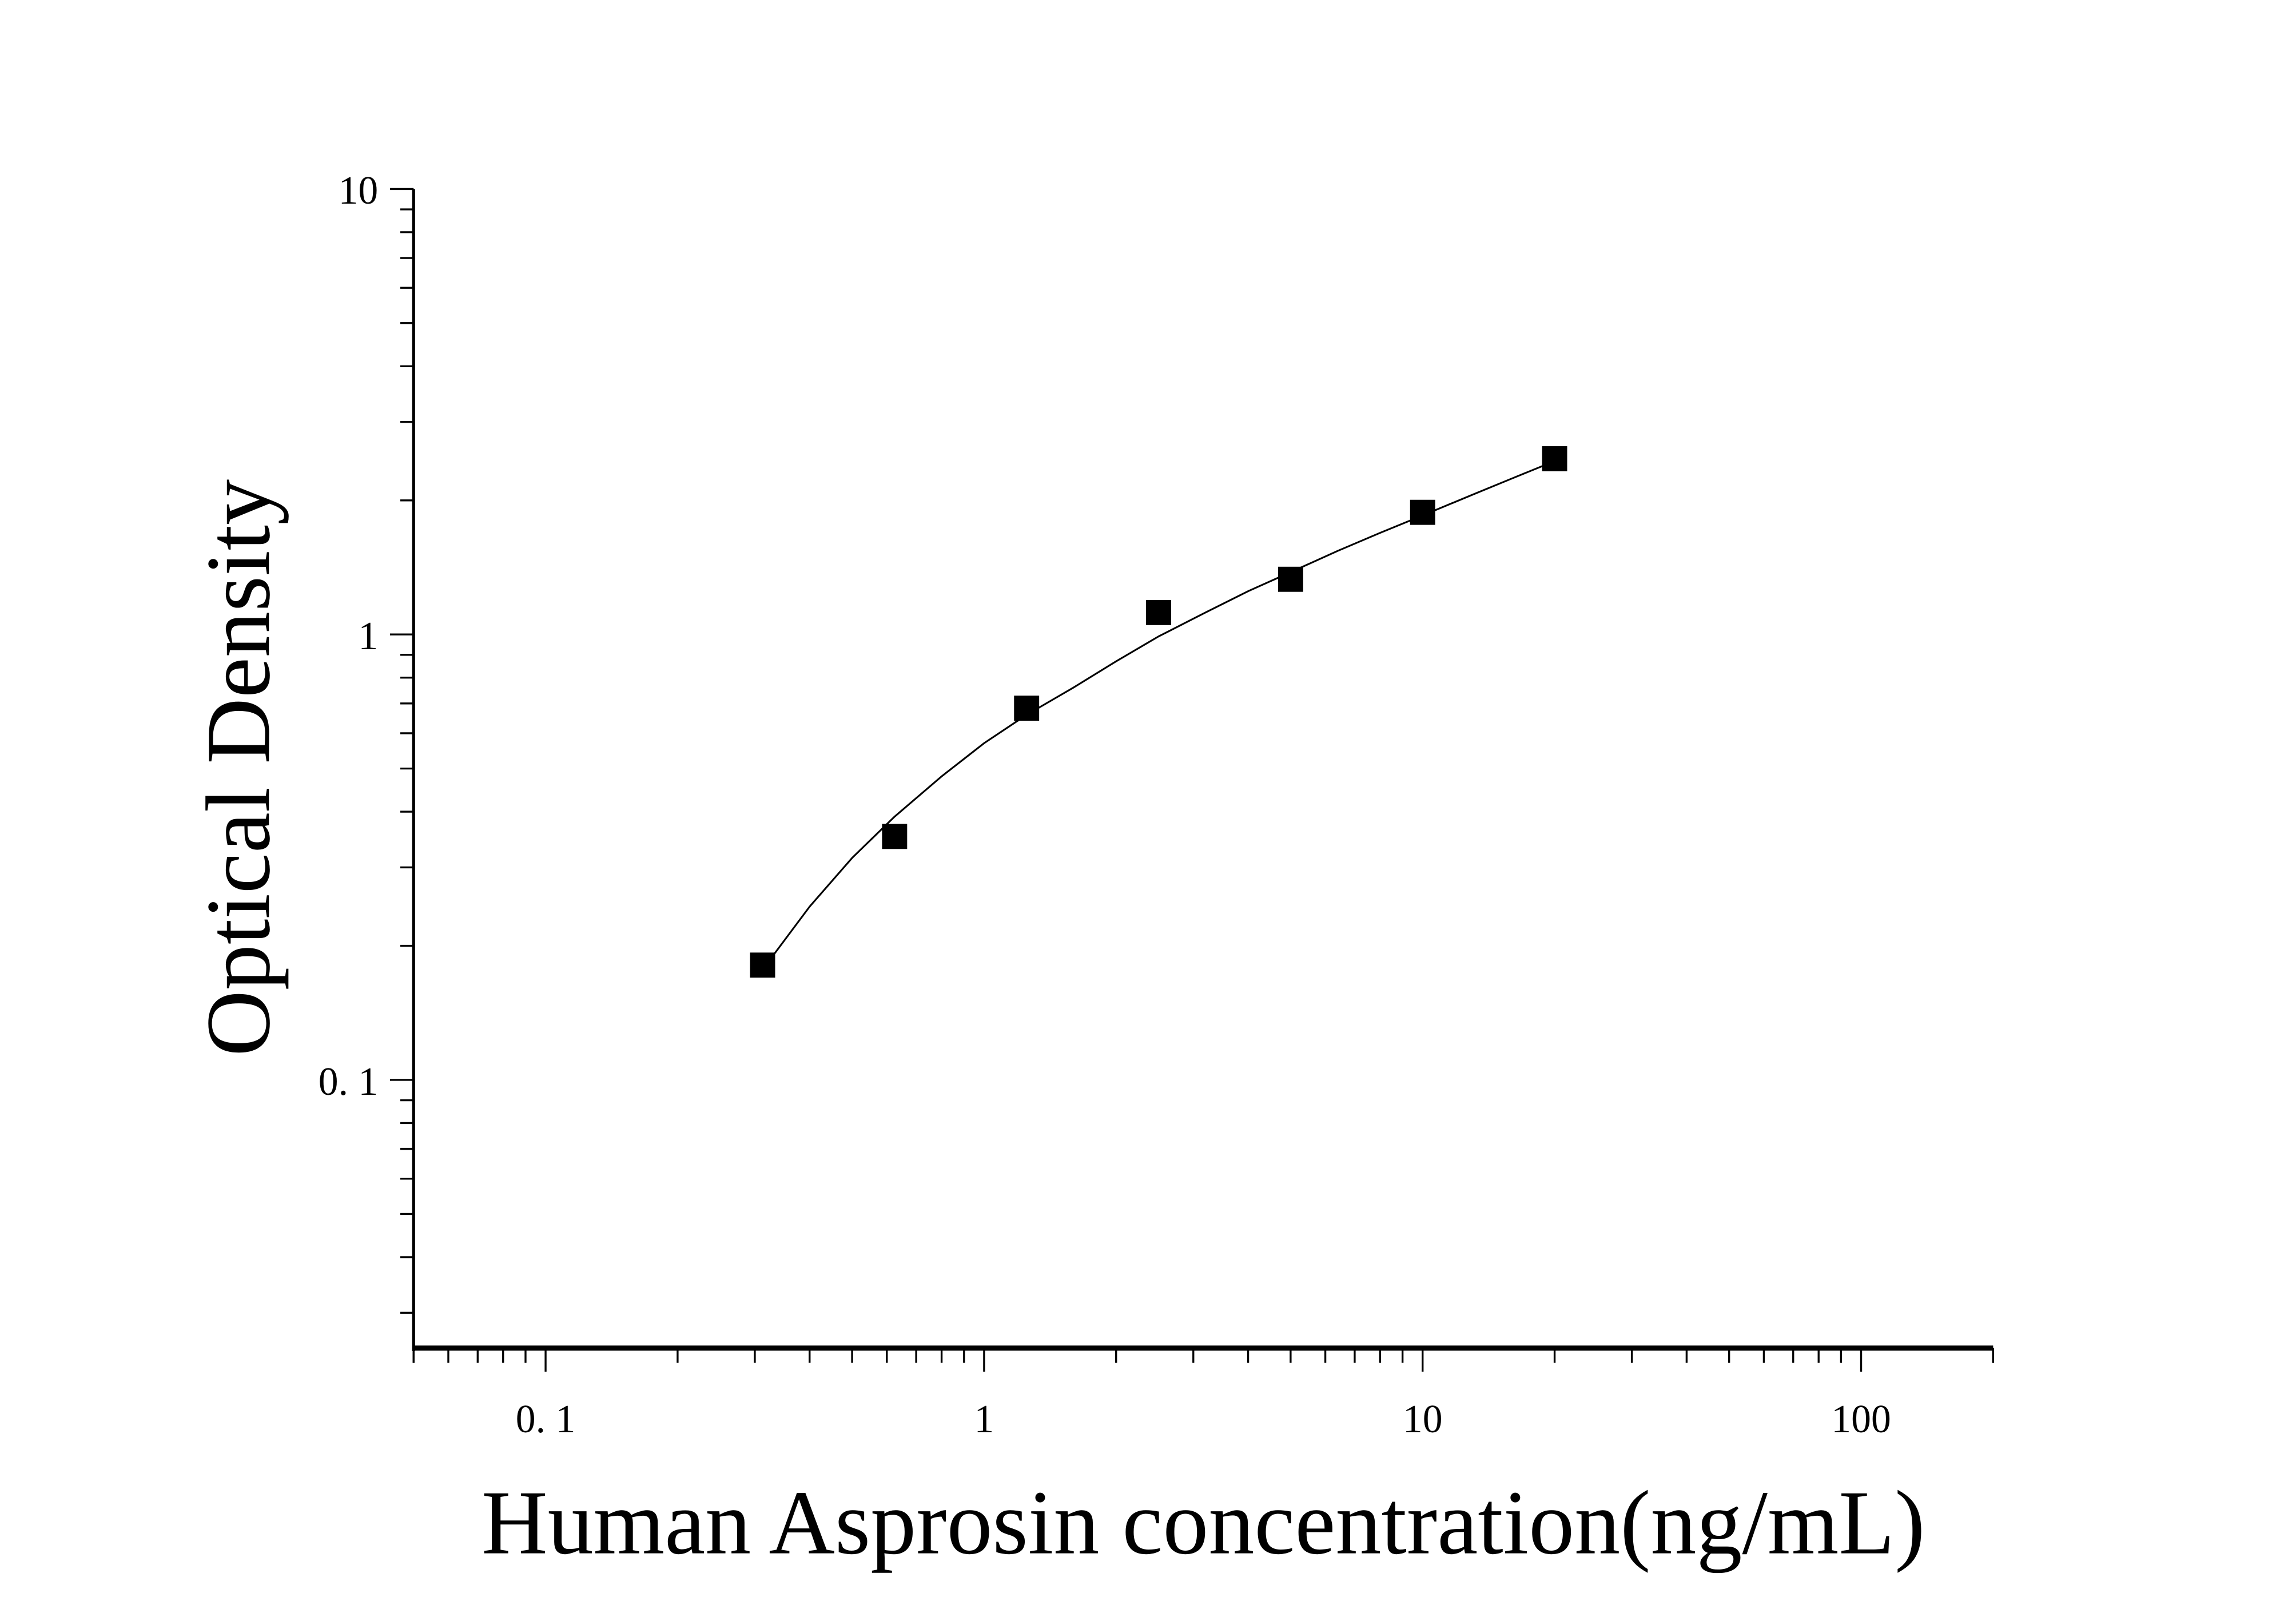  Describe the element at coordinates (349, 1082) in the screenshot. I see `y-tick-label: 0. 1` at that location.